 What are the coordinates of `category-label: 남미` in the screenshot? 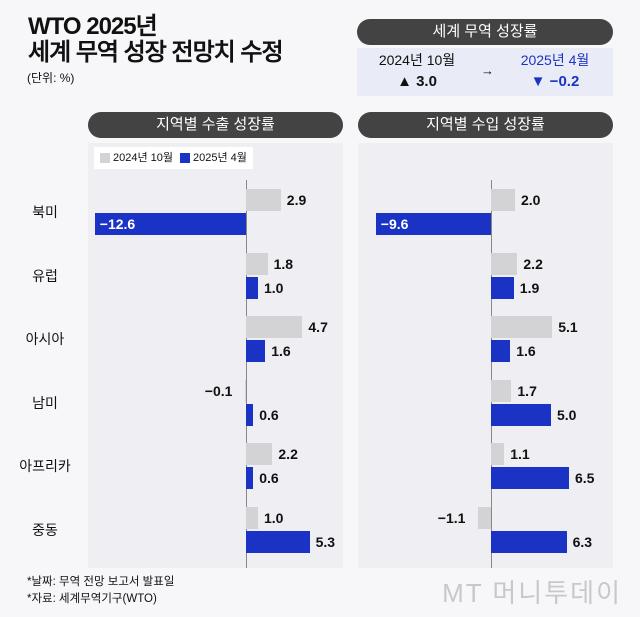 It's located at (45, 402).